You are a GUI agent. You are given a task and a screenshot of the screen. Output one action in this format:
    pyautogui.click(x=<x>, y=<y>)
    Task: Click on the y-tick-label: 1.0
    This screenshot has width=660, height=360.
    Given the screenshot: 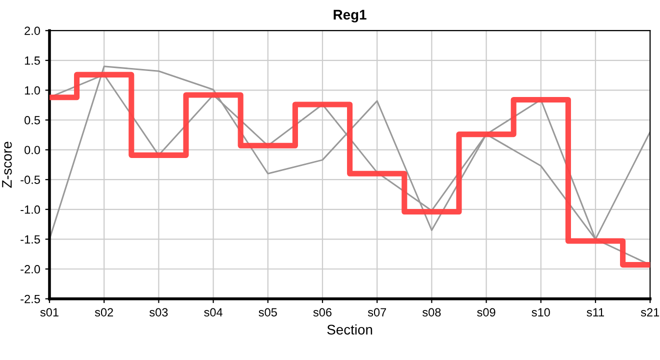 What is the action you would take?
    pyautogui.click(x=32, y=90)
    